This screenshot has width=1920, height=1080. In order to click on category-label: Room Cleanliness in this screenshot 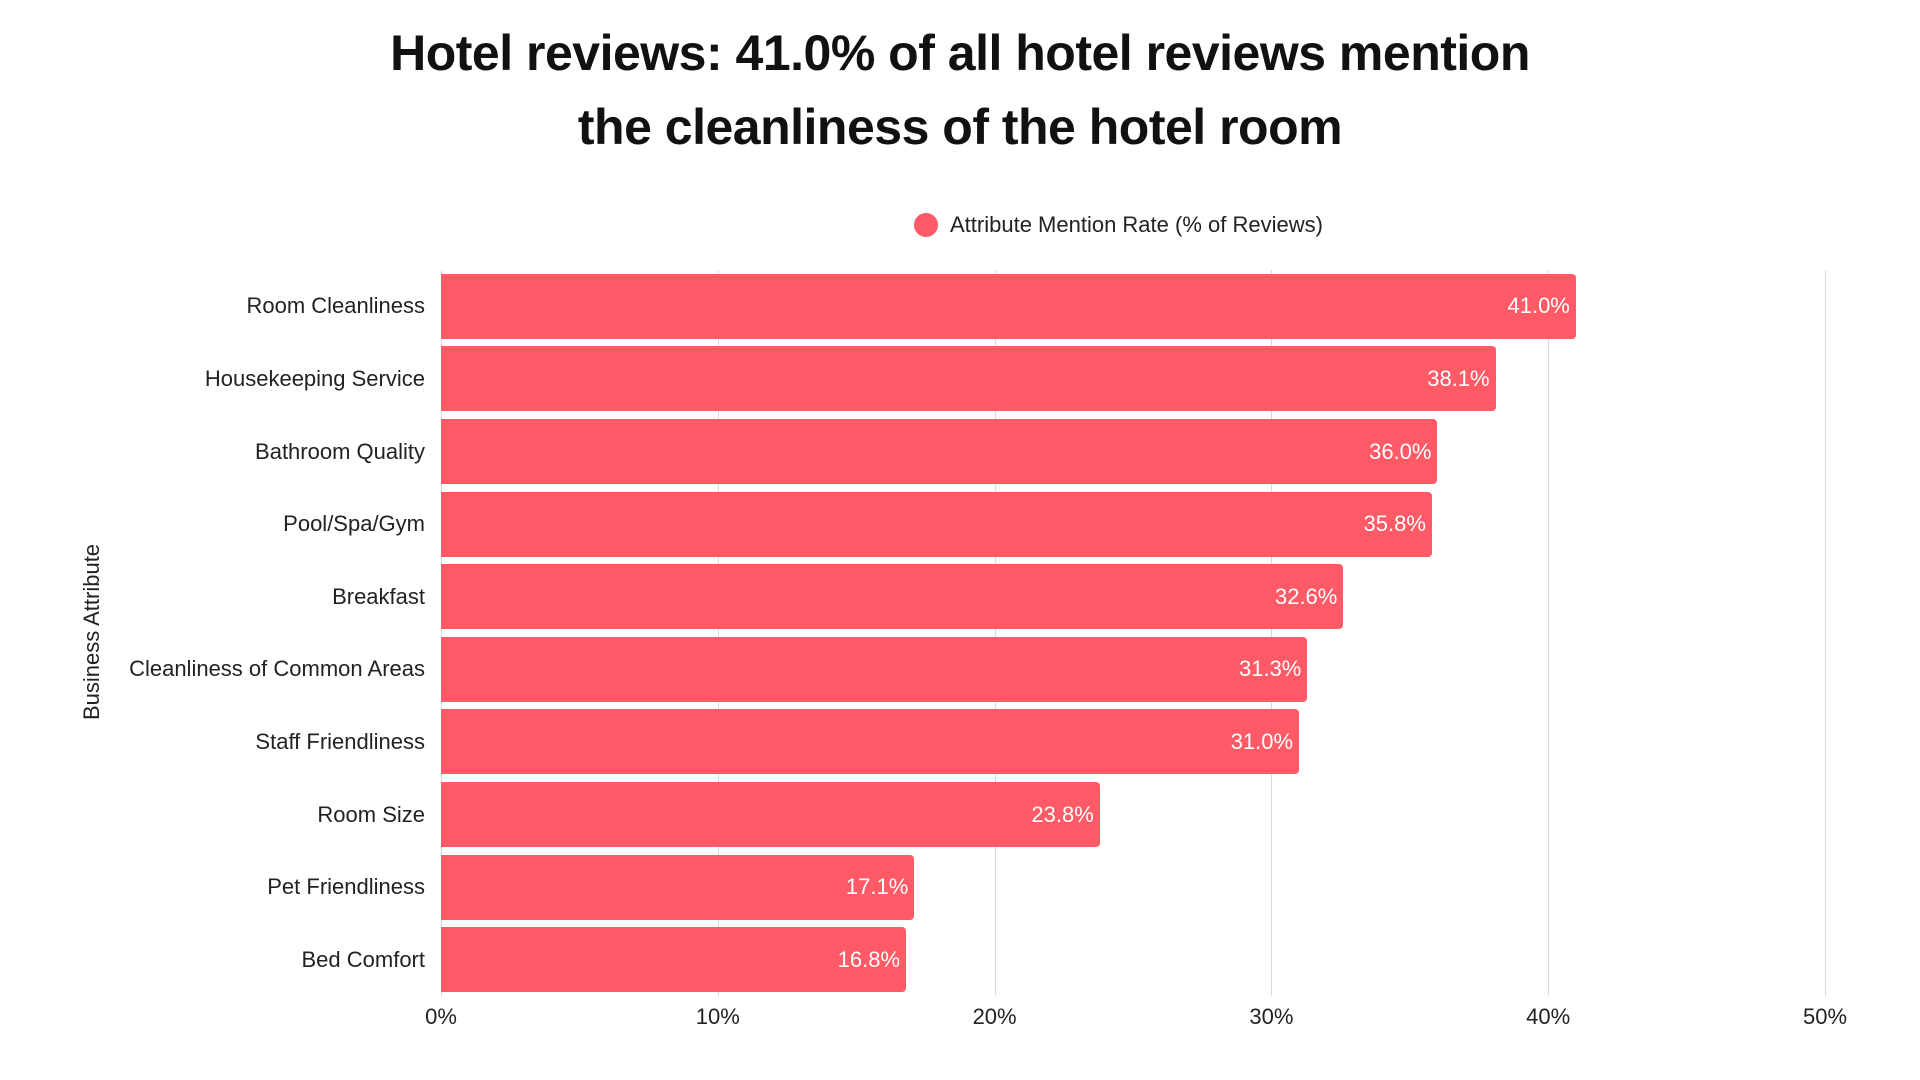, I will do `click(335, 306)`.